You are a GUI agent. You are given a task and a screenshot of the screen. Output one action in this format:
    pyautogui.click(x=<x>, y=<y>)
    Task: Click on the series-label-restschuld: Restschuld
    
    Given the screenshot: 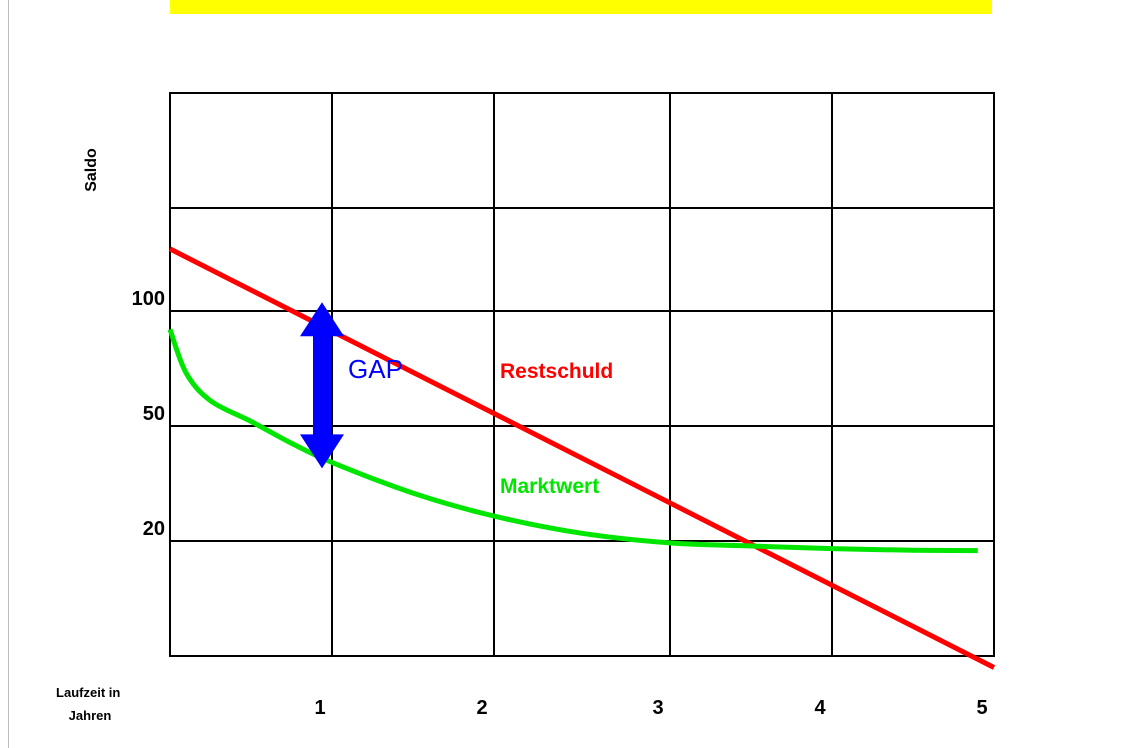 What is the action you would take?
    pyautogui.click(x=556, y=371)
    